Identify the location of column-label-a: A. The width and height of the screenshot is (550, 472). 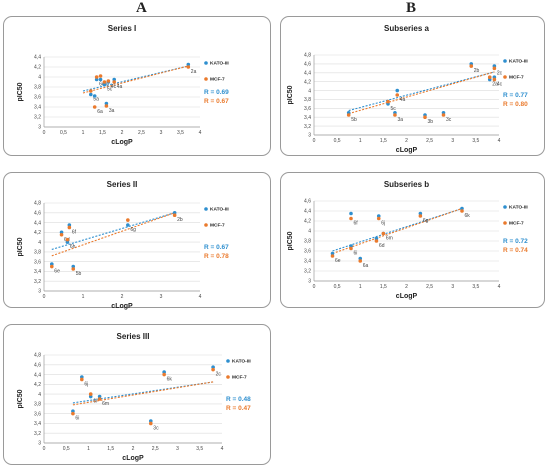
(141, 8).